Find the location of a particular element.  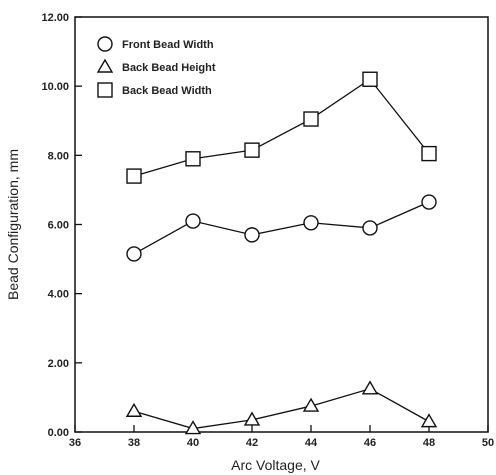

x-tick-label: 38 is located at coordinates (134, 443).